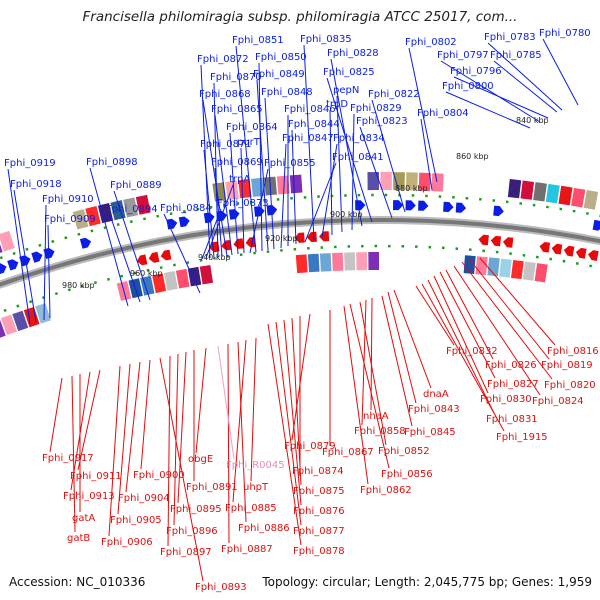 This screenshot has width=600, height=600. What do you see at coordinates (226, 144) in the screenshot?
I see `gene-label-forward: Fphi_0871` at bounding box center [226, 144].